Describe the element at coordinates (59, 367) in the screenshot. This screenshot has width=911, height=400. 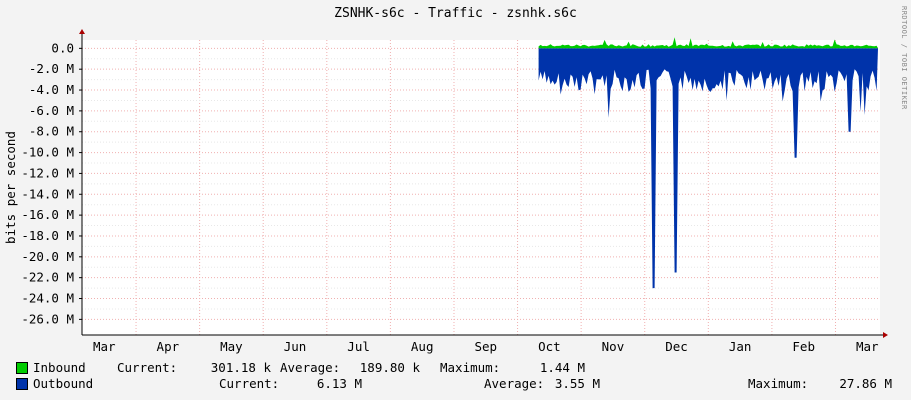
I see `inbound-legend-name: Inbound` at that location.